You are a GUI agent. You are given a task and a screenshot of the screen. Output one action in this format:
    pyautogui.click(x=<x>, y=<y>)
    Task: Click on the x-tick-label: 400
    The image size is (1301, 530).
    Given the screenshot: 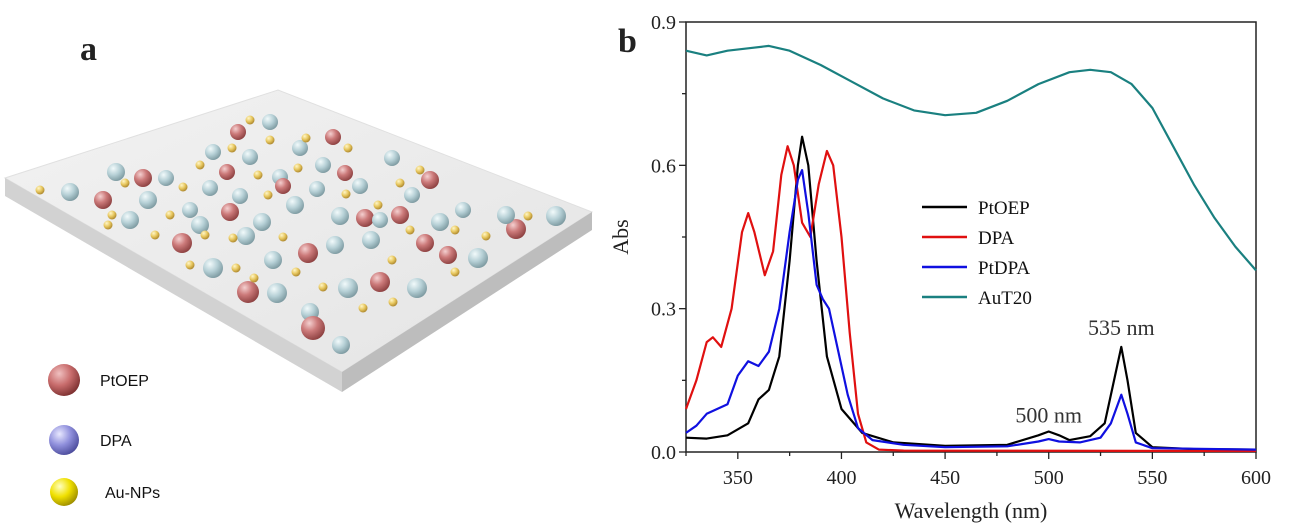 What is the action you would take?
    pyautogui.click(x=841, y=478)
    